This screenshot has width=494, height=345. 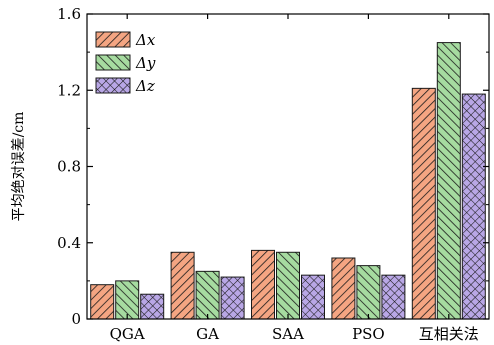 I want to click on x-tick-label: SAA, so click(x=288, y=334).